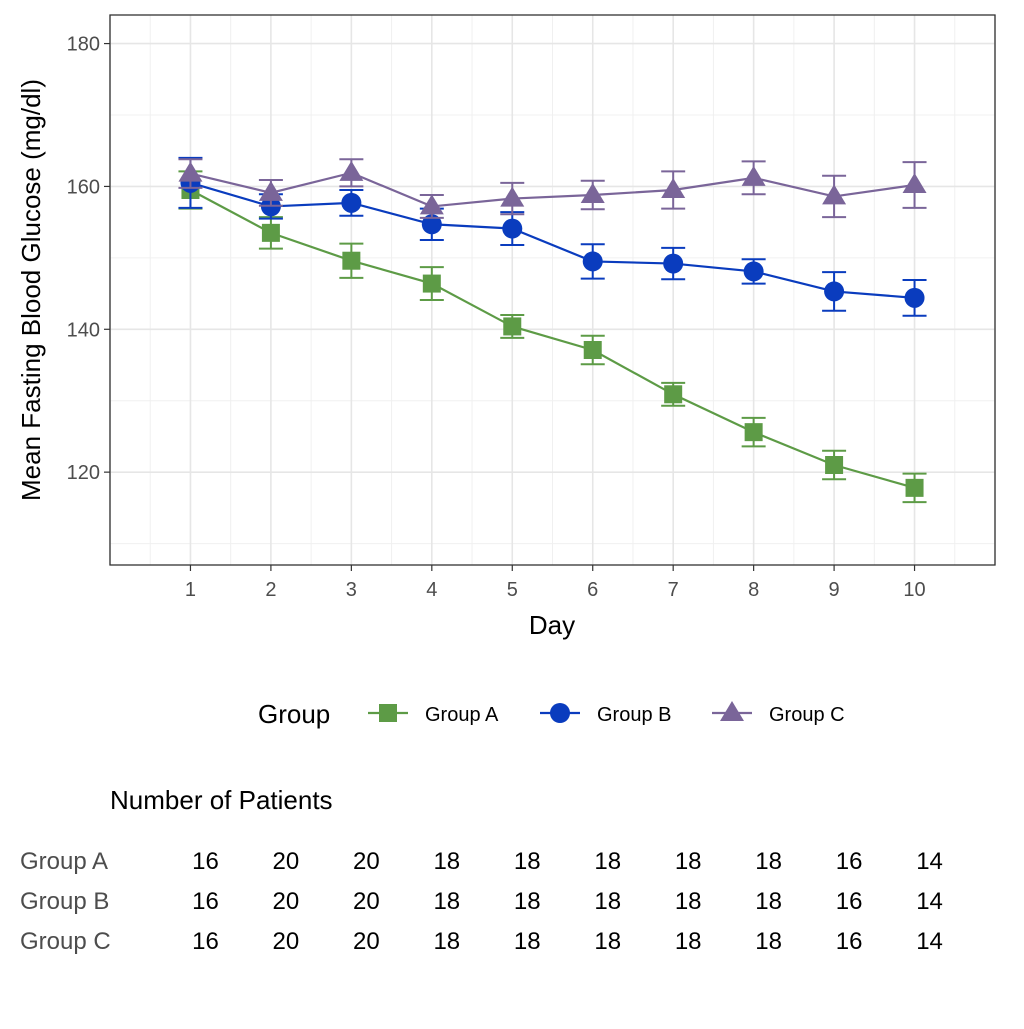 The width and height of the screenshot is (1024, 1029). Describe the element at coordinates (351, 590) in the screenshot. I see `x-tick-label: 3` at that location.